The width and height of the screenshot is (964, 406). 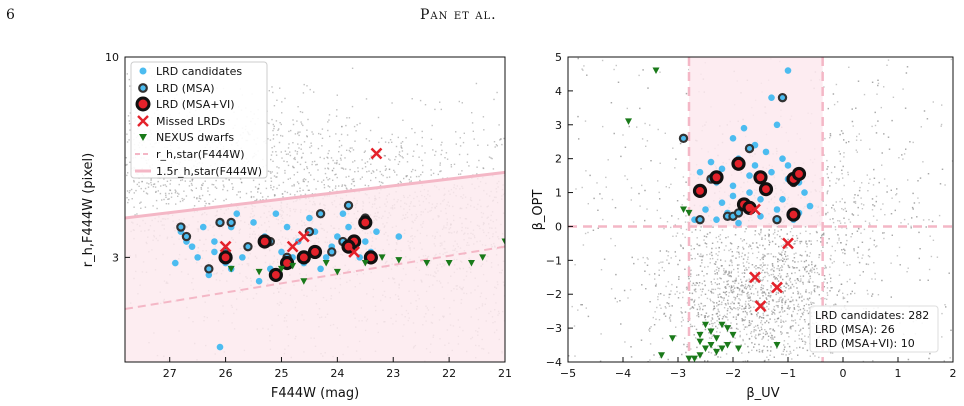 What do you see at coordinates (181, 121) in the screenshot?
I see `legend-item-missed: Missed LRDs` at bounding box center [181, 121].